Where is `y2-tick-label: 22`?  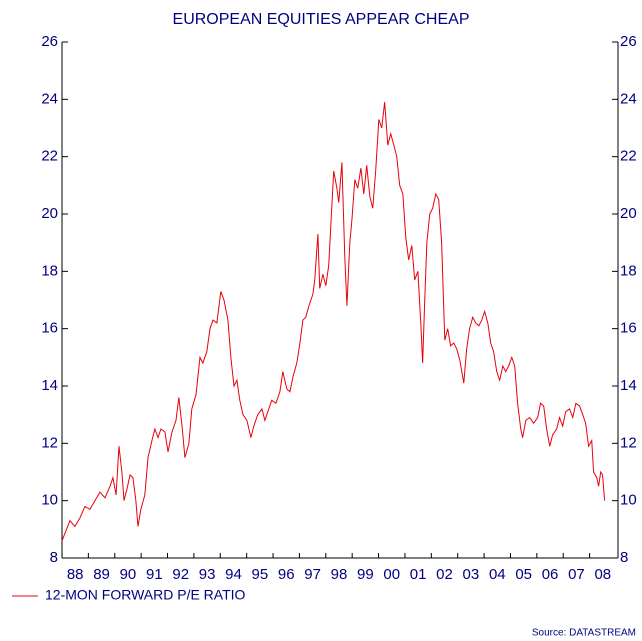 y2-tick-label: 22 is located at coordinates (628, 156).